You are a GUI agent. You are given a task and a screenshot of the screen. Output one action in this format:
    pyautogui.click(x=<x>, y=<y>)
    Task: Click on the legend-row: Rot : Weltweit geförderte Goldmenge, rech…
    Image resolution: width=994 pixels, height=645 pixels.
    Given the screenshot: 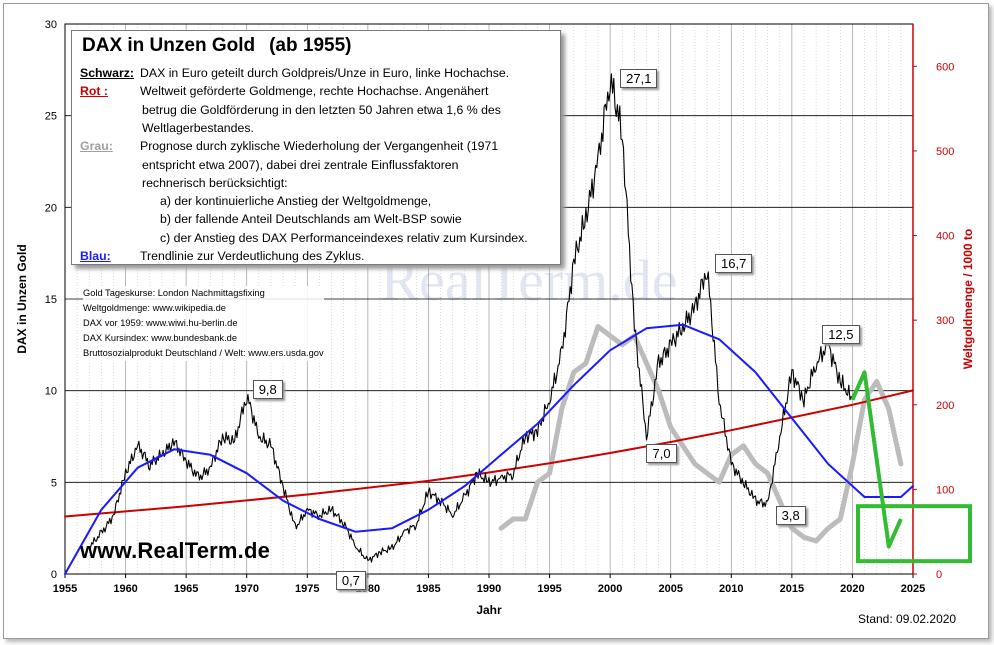 What is the action you would take?
    pyautogui.click(x=284, y=91)
    